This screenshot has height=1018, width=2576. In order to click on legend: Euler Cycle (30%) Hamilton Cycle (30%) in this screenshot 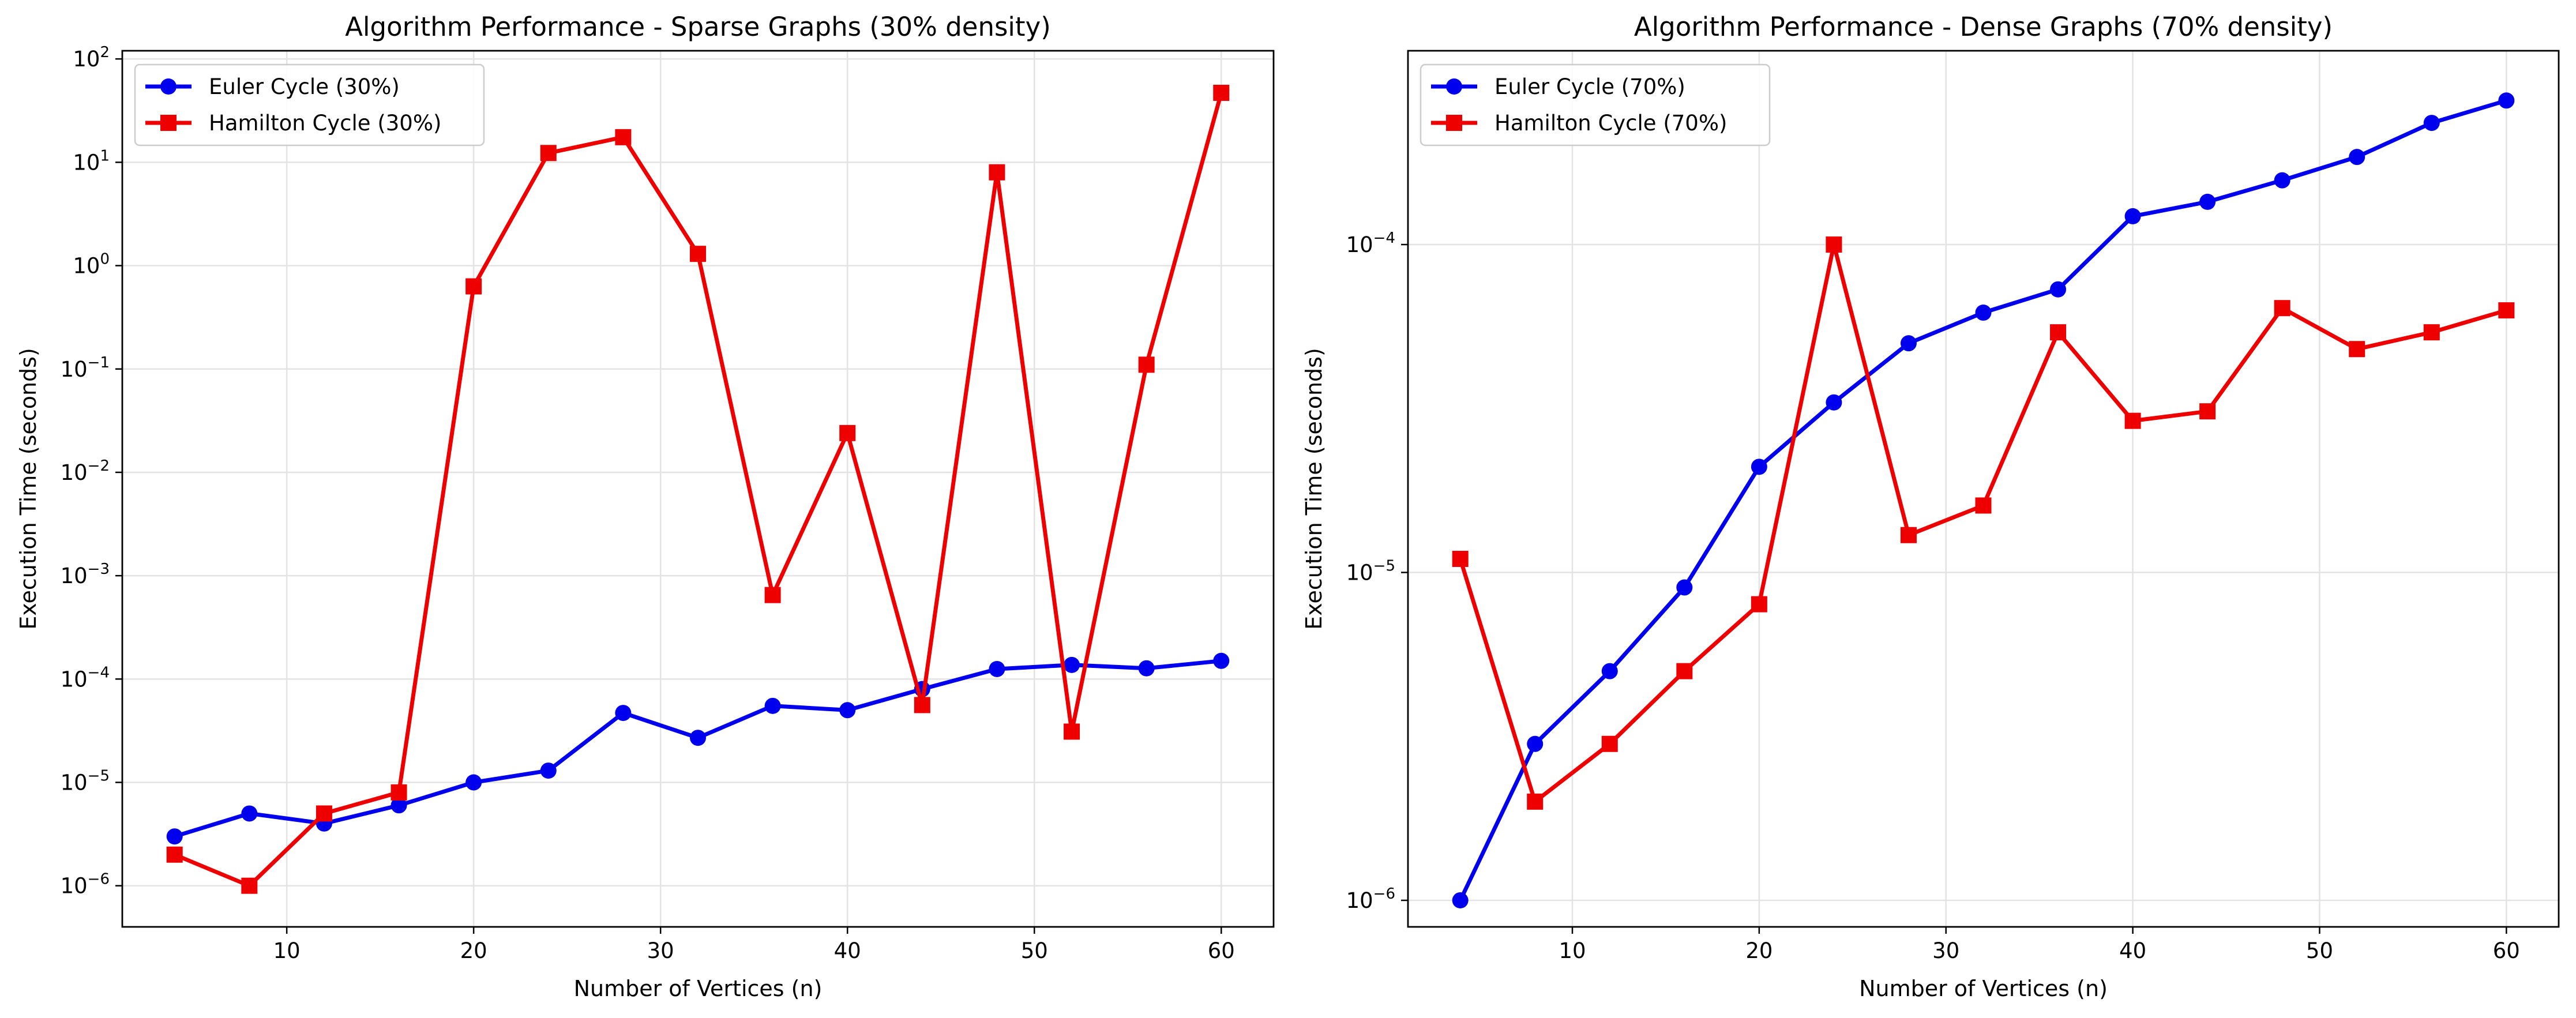, I will do `click(309, 104)`.